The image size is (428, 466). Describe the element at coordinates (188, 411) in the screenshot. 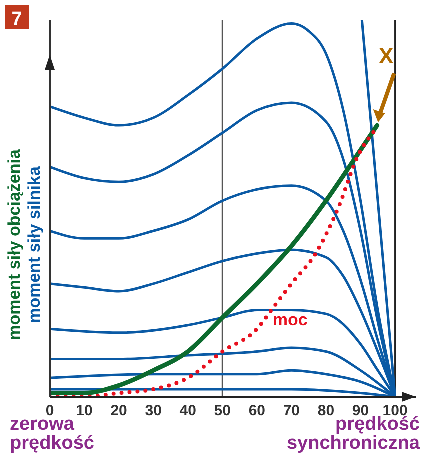

I see `x-tick-label: 40` at that location.